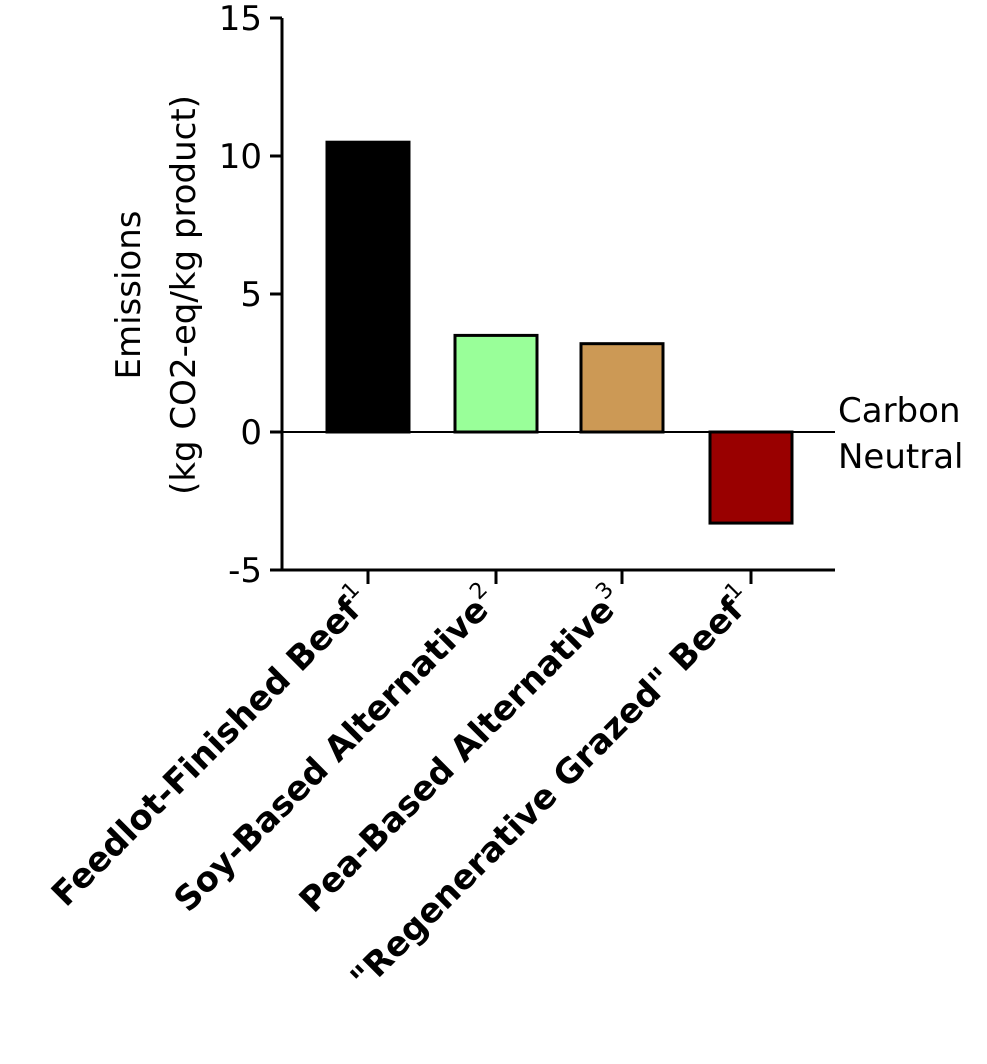  Describe the element at coordinates (901, 434) in the screenshot. I see `reference-line-label: Carbon Neutral` at that location.